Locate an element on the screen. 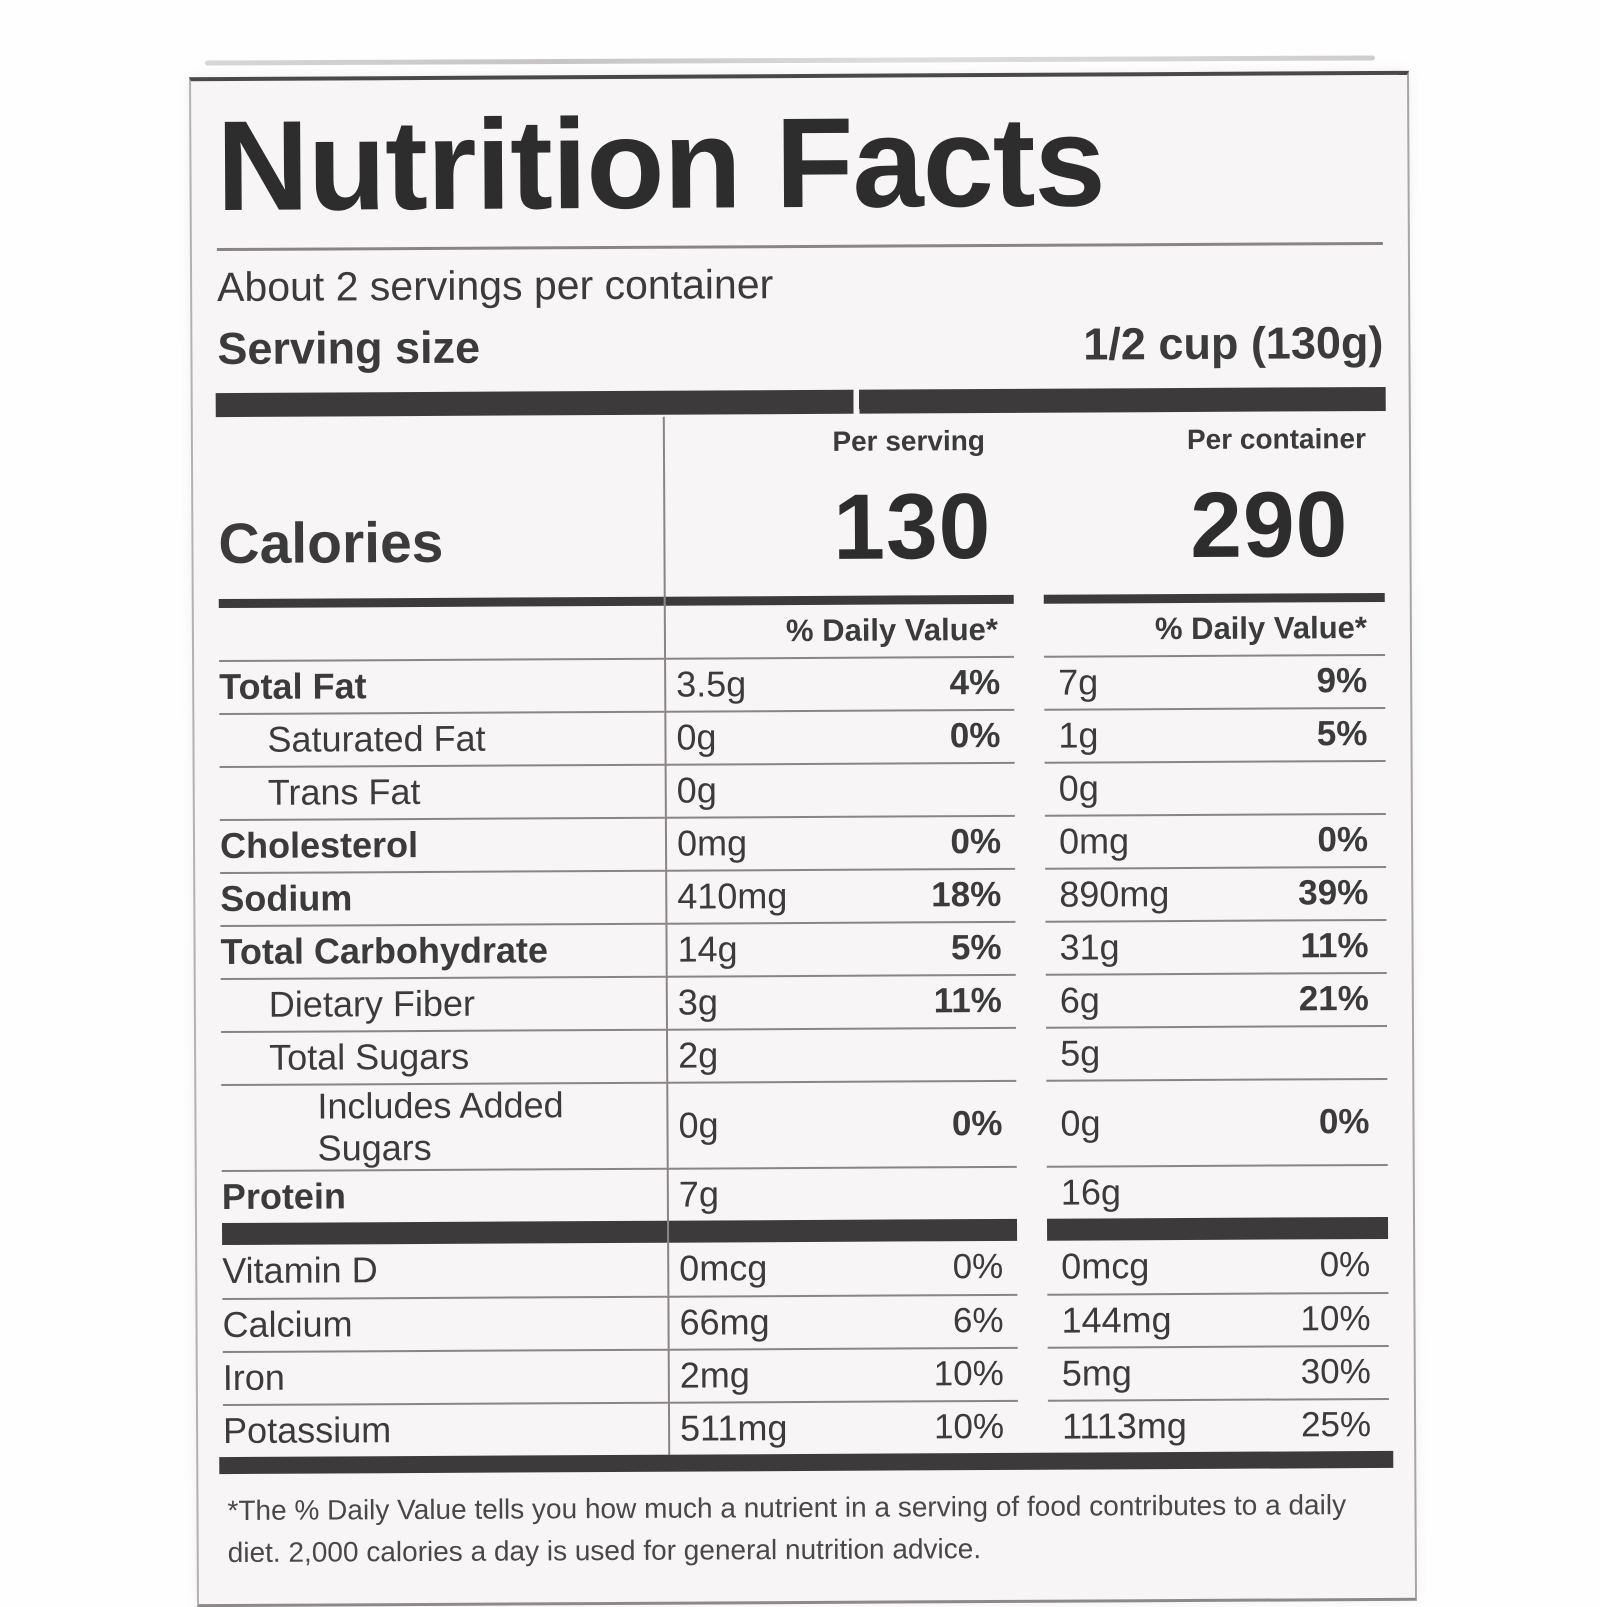  table-row: Includes Added Sugars 0g 0% 0g 0% is located at coordinates (804, 1123).